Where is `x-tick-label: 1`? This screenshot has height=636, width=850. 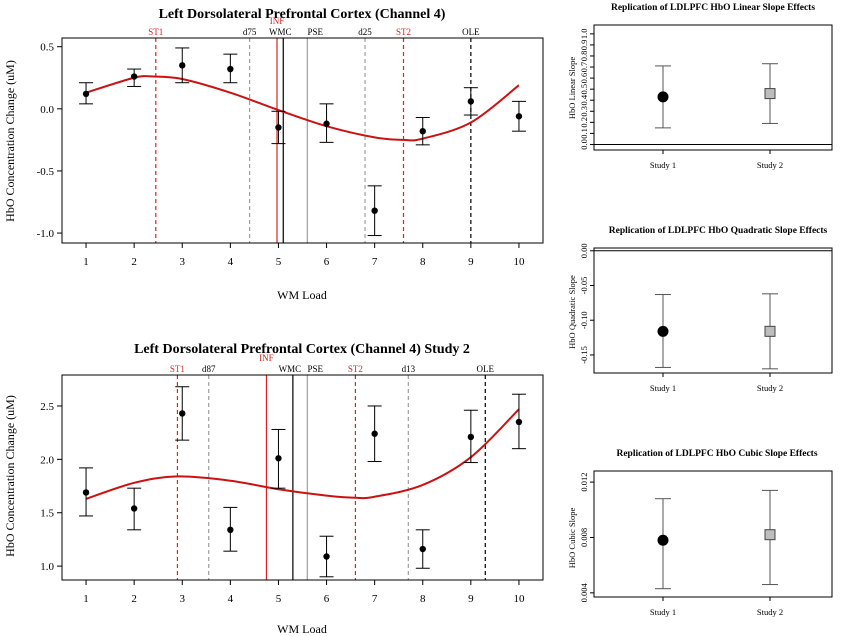 x-tick-label: 1 is located at coordinates (86, 262).